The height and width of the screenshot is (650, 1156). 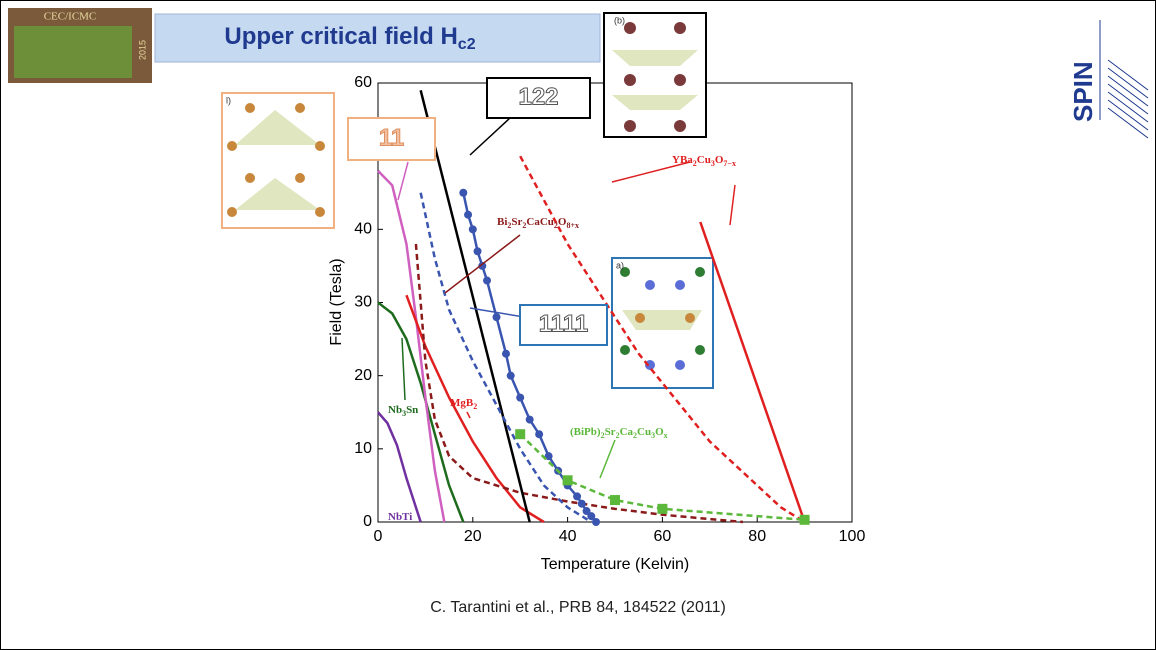 What do you see at coordinates (502, 222) in the screenshot?
I see `annotation-text: Bi` at bounding box center [502, 222].